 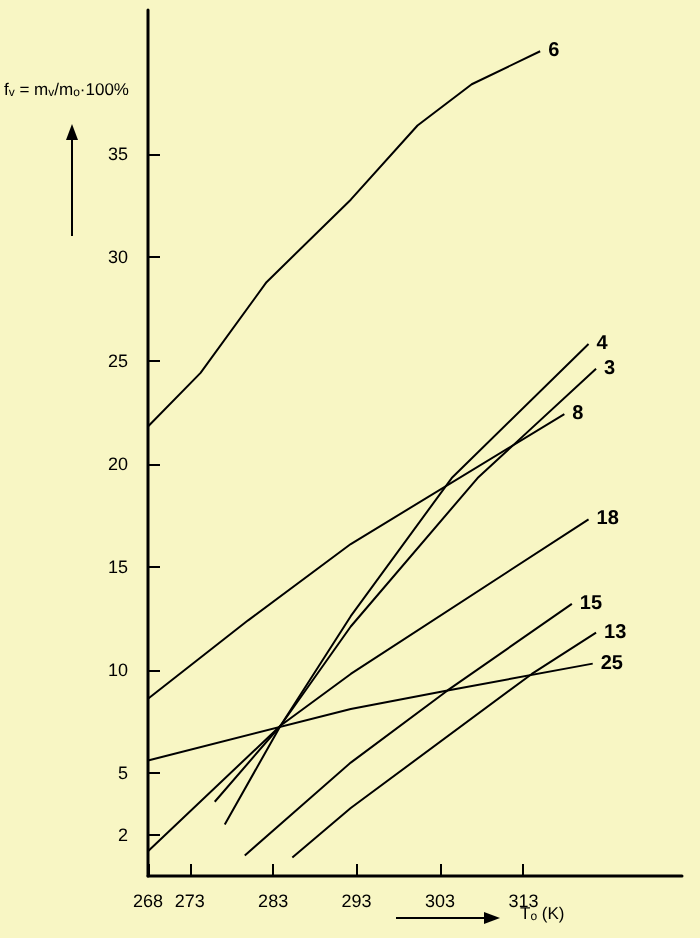 What do you see at coordinates (117, 566) in the screenshot?
I see `y-tick-label: 15` at bounding box center [117, 566].